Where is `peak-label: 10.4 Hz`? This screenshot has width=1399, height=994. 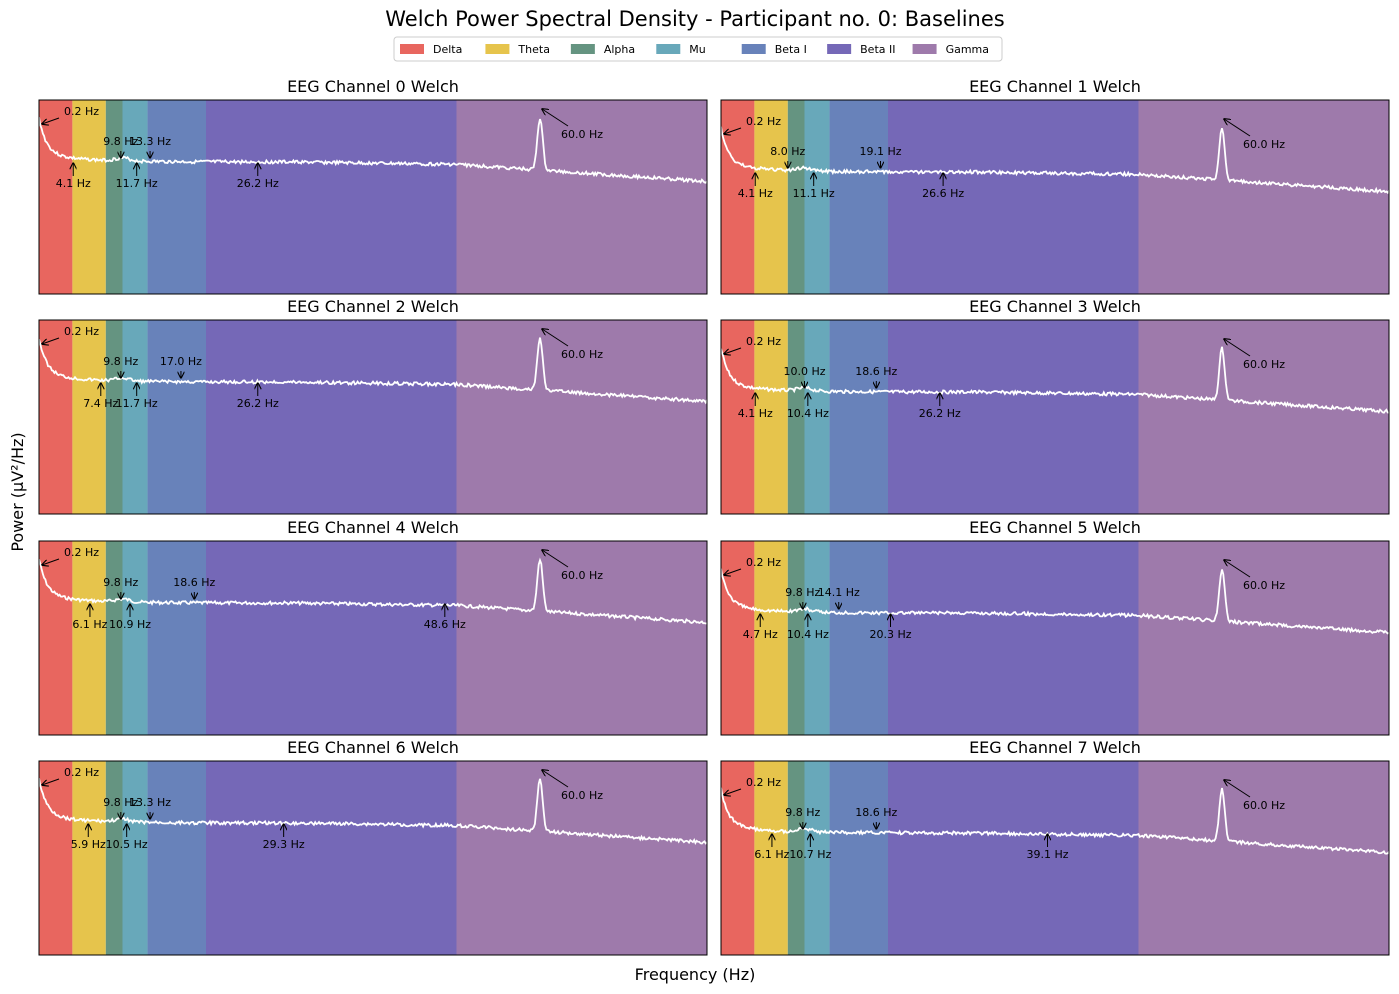
peak-label: 10.4 Hz is located at coordinates (808, 413).